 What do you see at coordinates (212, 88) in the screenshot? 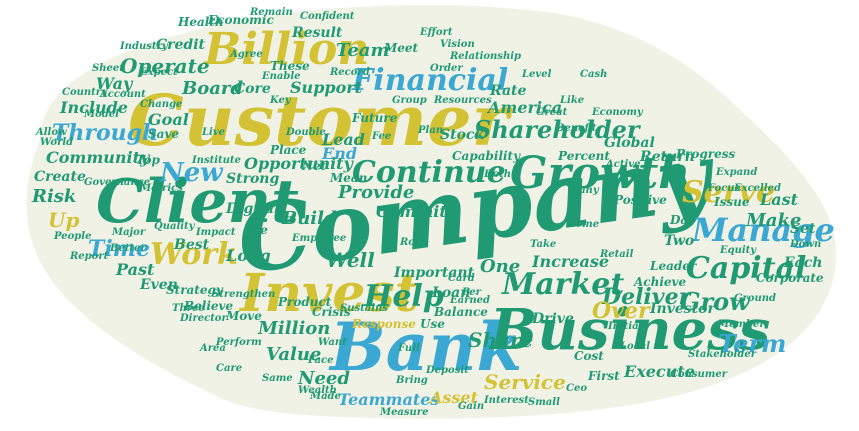
I see `word-board: Board` at bounding box center [212, 88].